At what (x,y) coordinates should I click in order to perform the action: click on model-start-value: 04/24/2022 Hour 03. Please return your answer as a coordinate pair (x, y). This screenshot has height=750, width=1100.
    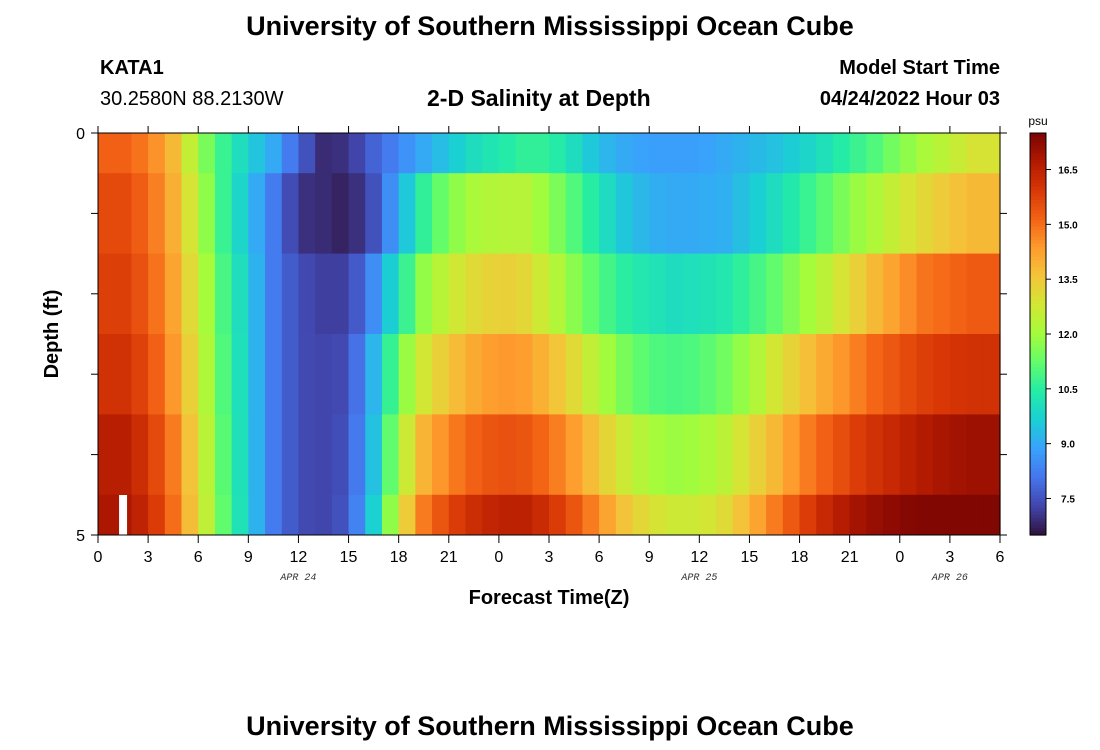
    Looking at the image, I should click on (909, 99).